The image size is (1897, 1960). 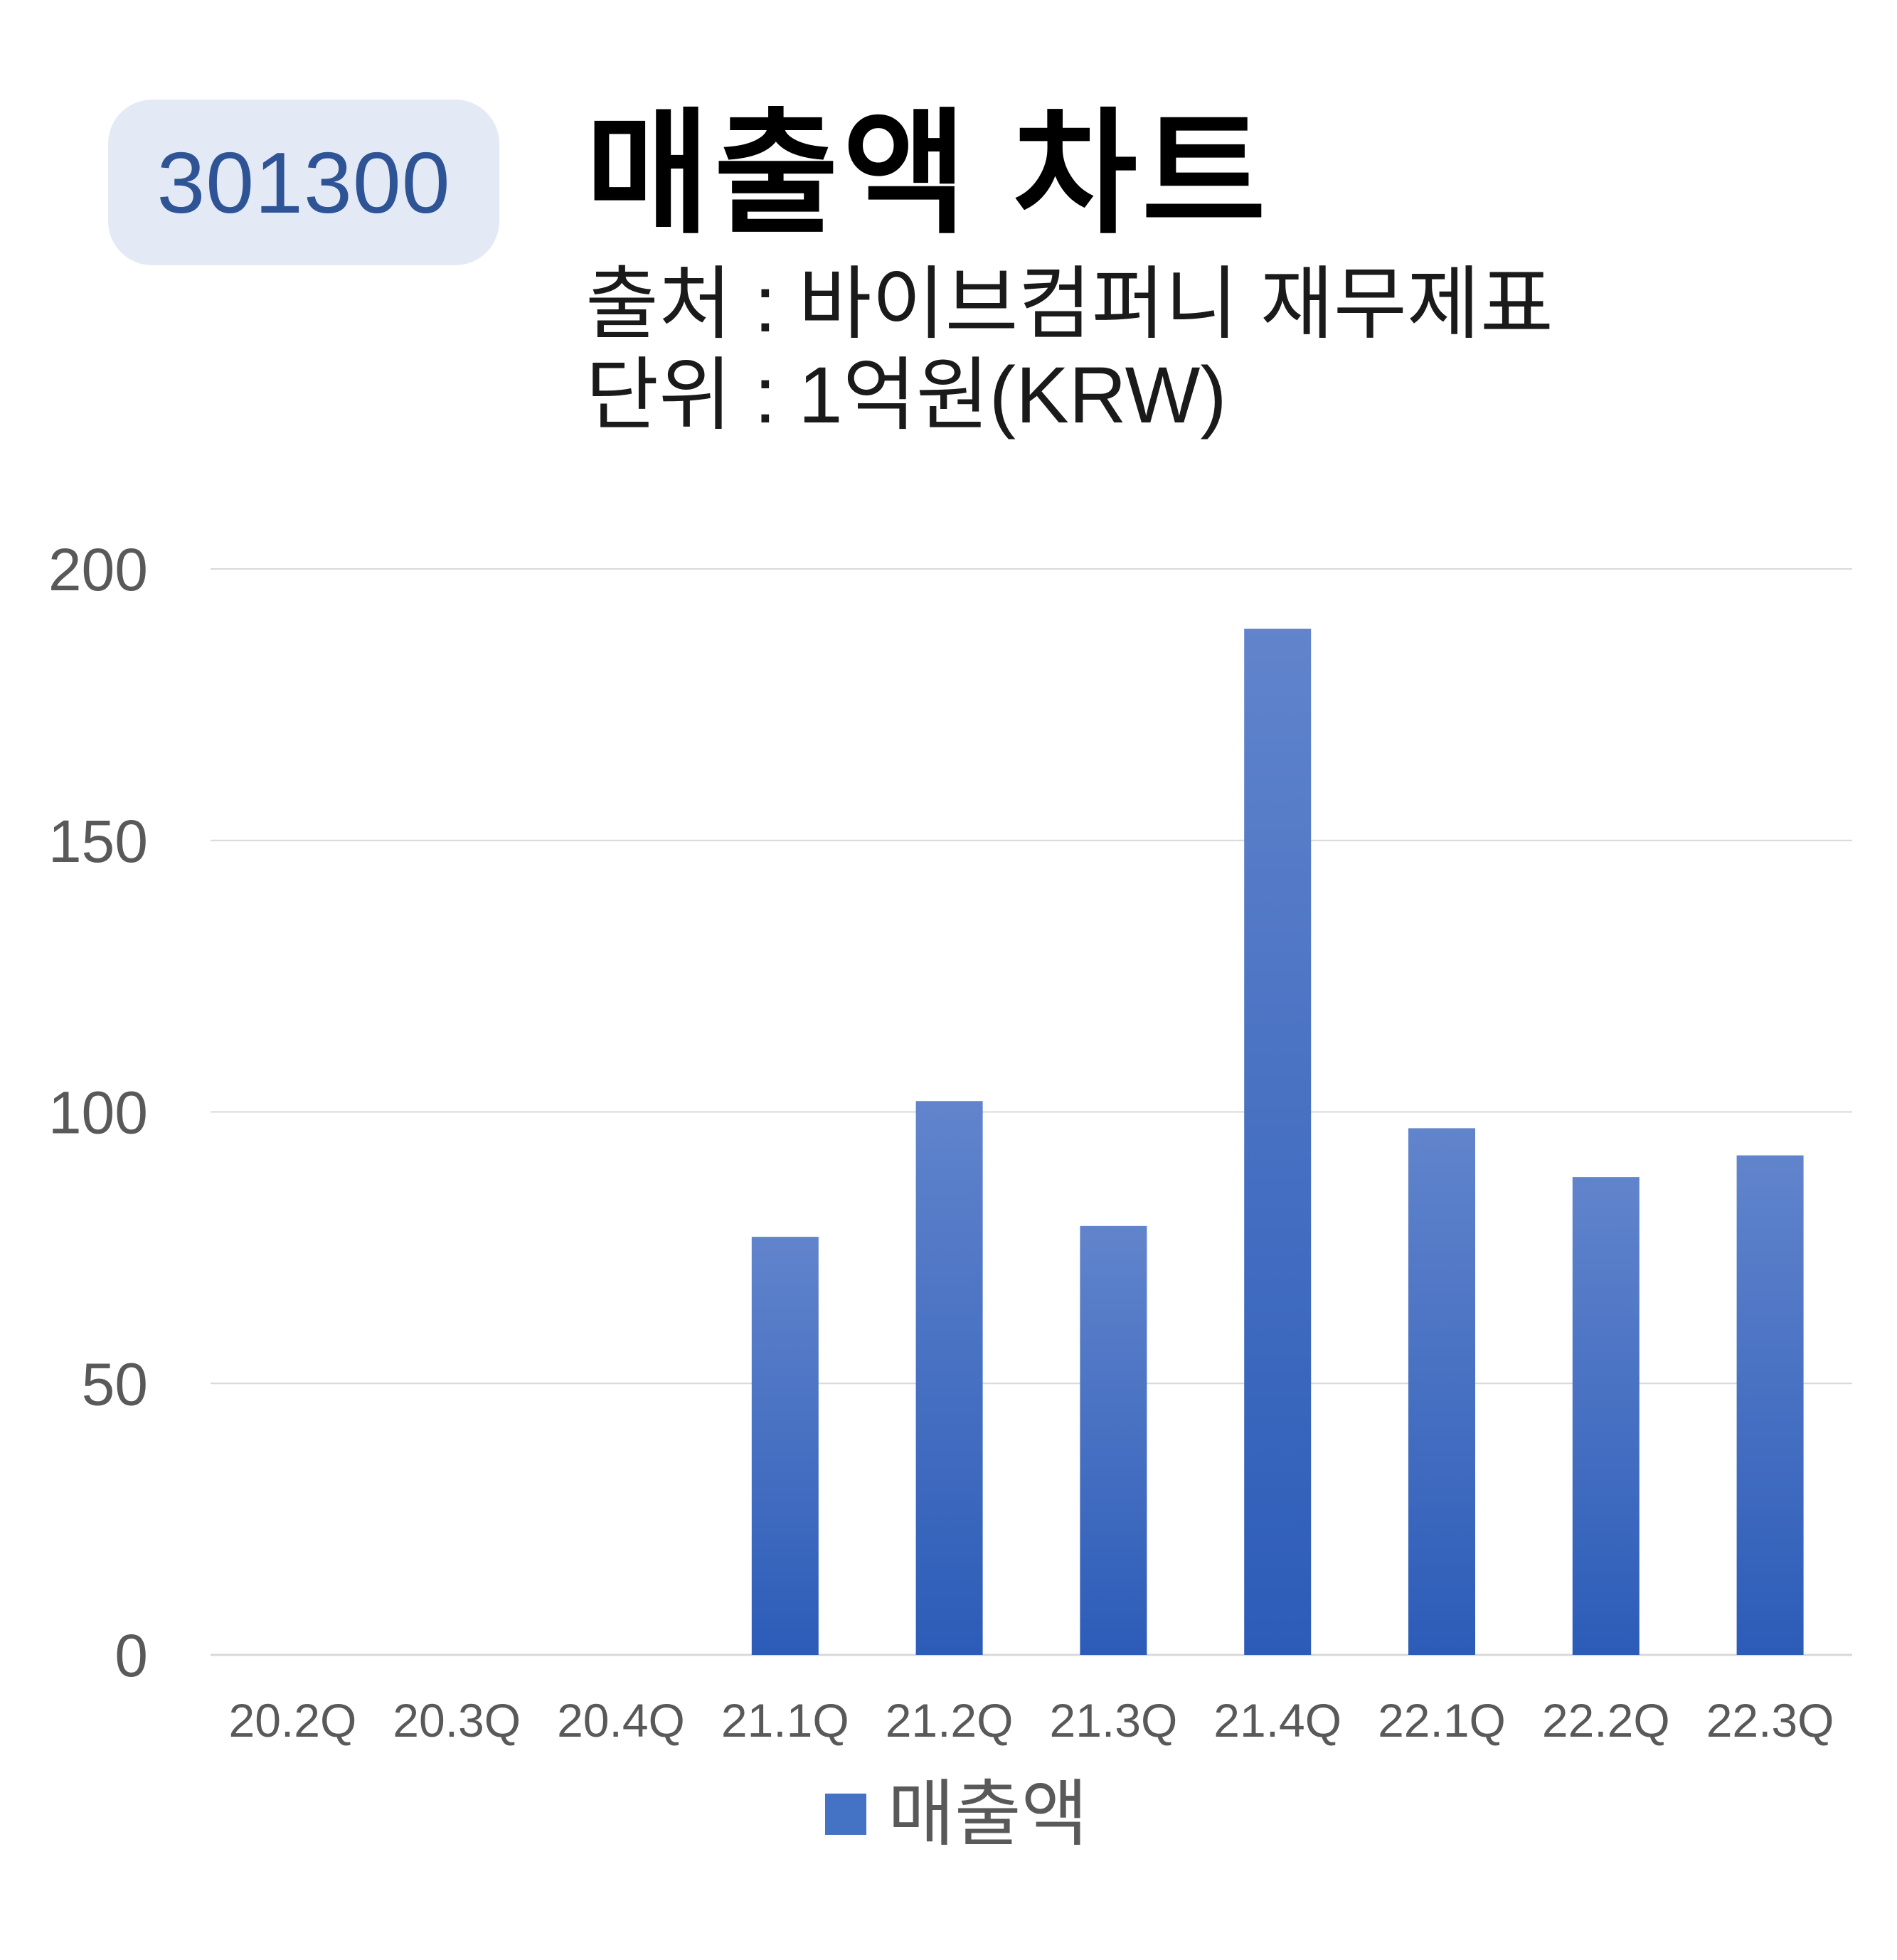 What do you see at coordinates (1442, 1720) in the screenshot?
I see `x-tick-label: 22.1Q` at bounding box center [1442, 1720].